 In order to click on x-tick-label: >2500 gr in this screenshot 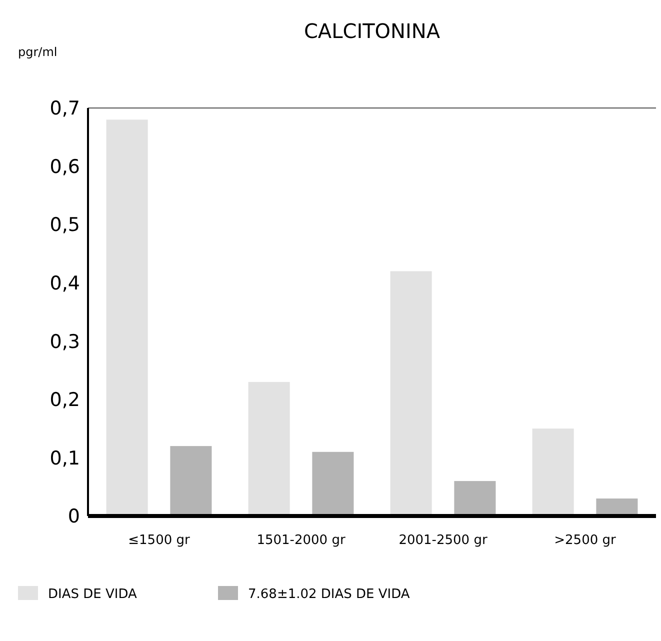, I will do `click(585, 540)`.